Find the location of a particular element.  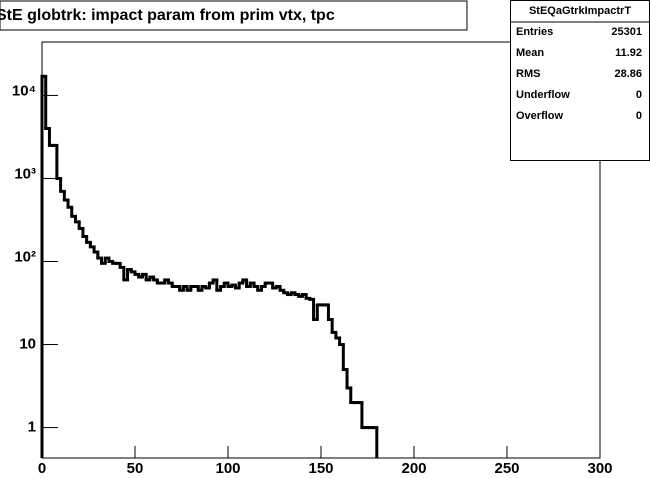

x-tick-label: 250 is located at coordinates (506, 468).